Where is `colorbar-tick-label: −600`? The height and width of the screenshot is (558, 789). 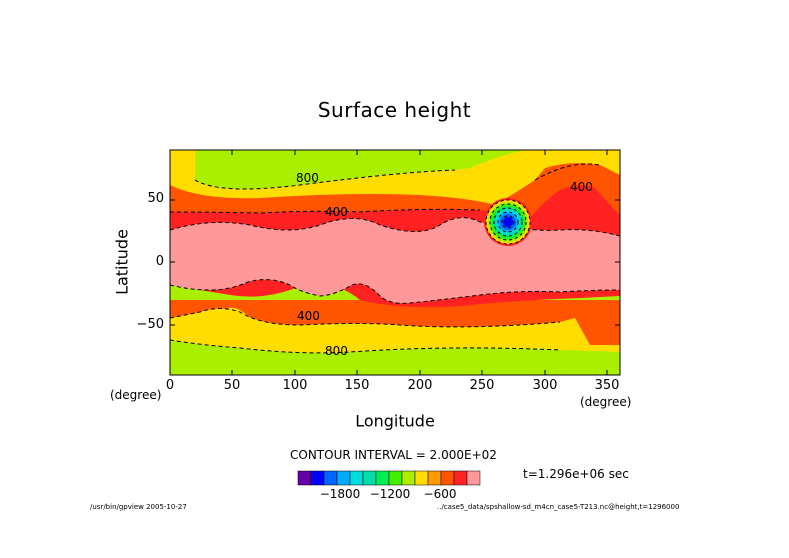 colorbar-tick-label: −600 is located at coordinates (440, 494).